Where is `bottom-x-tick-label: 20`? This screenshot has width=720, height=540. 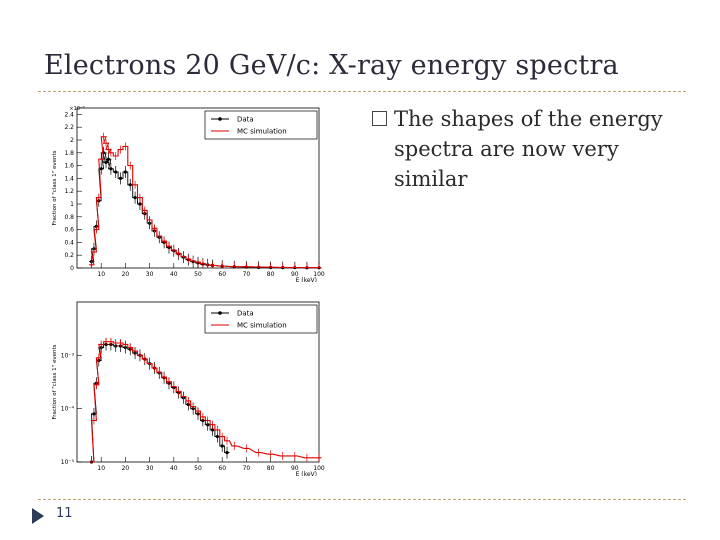
bottom-x-tick-label: 20 is located at coordinates (126, 468).